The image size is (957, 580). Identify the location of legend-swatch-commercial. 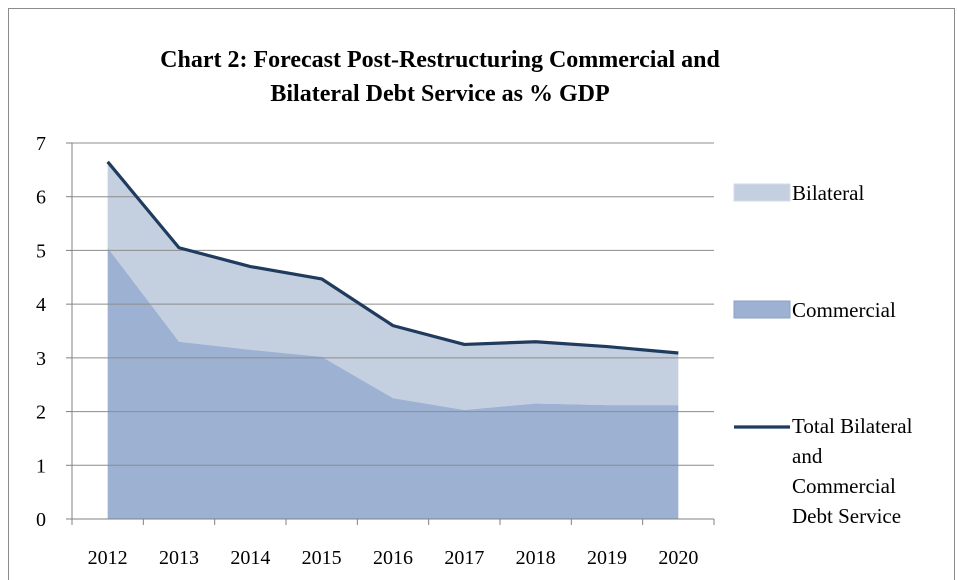
(762, 309).